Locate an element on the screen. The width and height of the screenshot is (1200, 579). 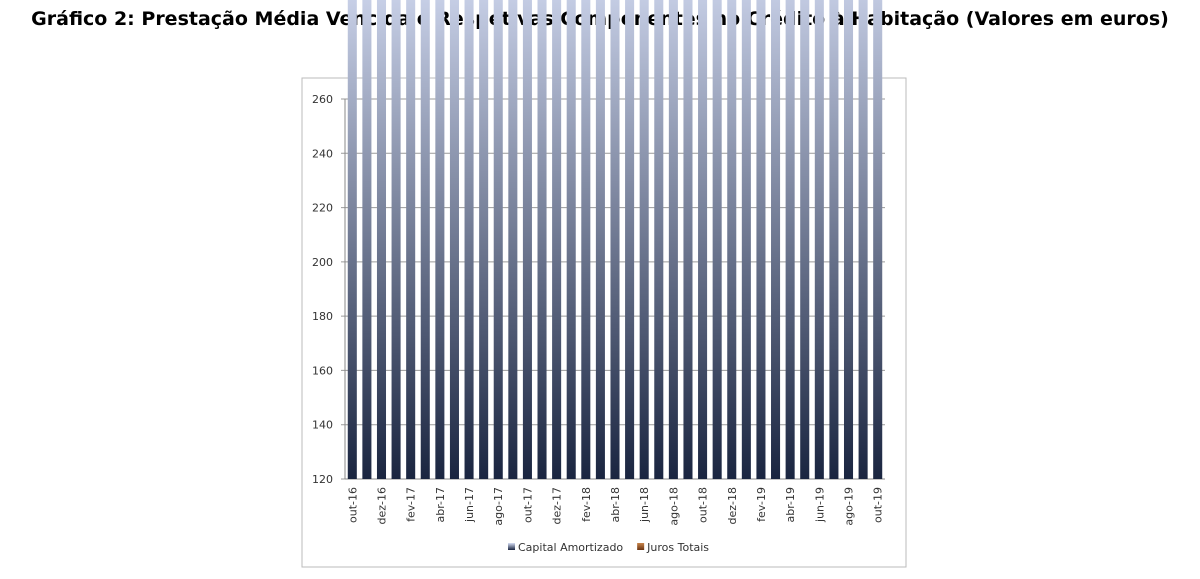
y-tick-label: 160 is located at coordinates (322, 370).